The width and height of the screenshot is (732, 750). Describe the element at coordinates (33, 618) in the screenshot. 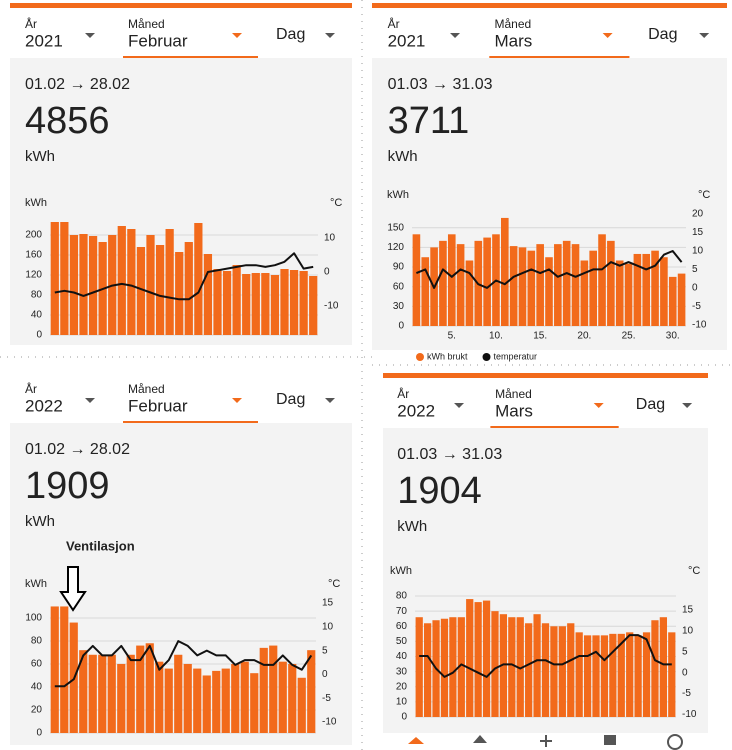

I see `y-tick-label: 100` at that location.